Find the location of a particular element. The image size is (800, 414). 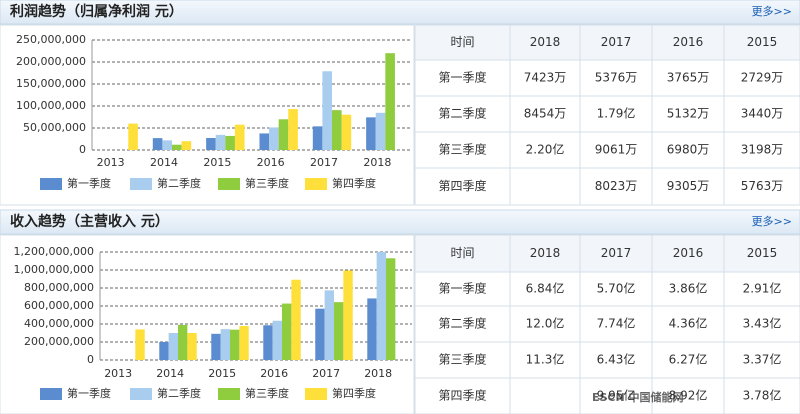

table-cell: 7.74亿 is located at coordinates (616, 323).